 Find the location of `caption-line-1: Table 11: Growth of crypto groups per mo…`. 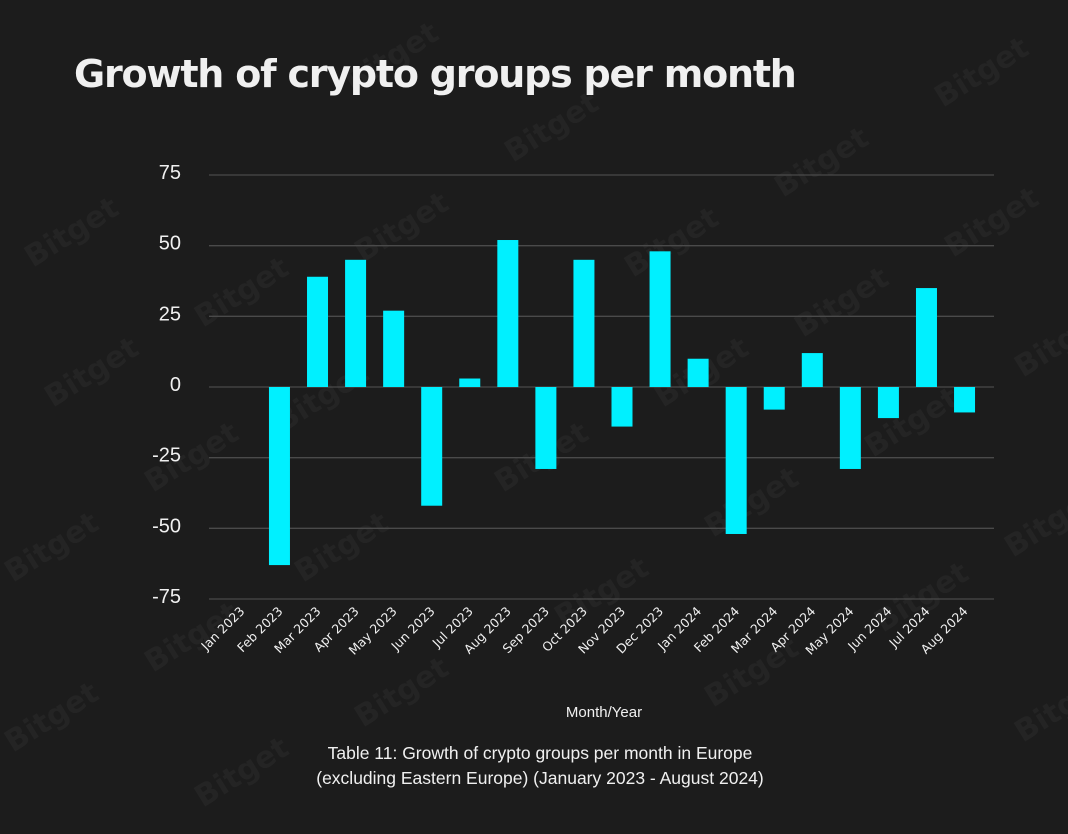

caption-line-1: Table 11: Growth of crypto groups per mo… is located at coordinates (540, 753).